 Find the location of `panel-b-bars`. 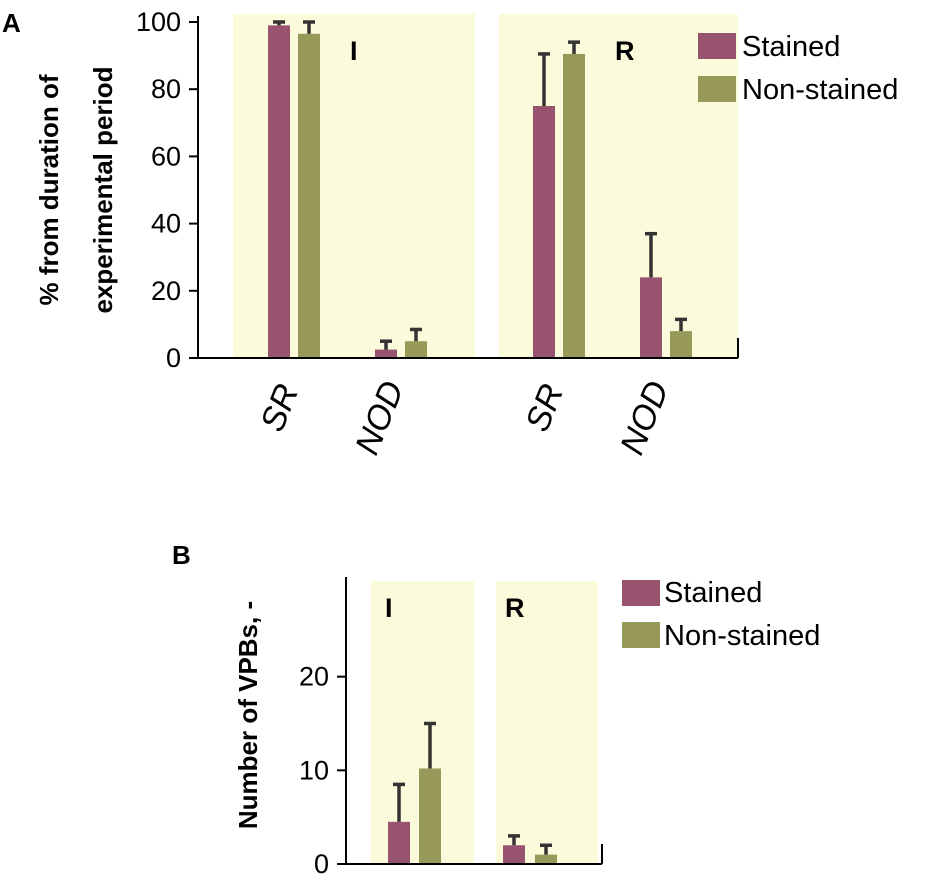

panel-b-bars is located at coordinates (472, 792).